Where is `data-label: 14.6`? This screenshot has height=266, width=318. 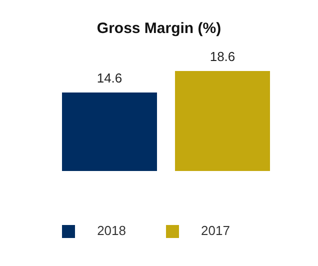 data-label: 14.6 is located at coordinates (109, 78).